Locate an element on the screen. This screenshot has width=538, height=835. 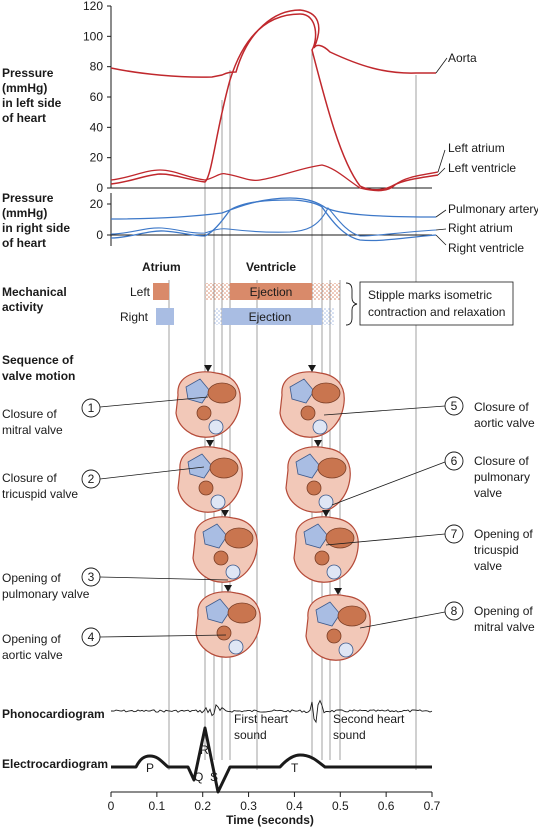
event-3-label: Opening of pulmonary valve is located at coordinates (46, 586).